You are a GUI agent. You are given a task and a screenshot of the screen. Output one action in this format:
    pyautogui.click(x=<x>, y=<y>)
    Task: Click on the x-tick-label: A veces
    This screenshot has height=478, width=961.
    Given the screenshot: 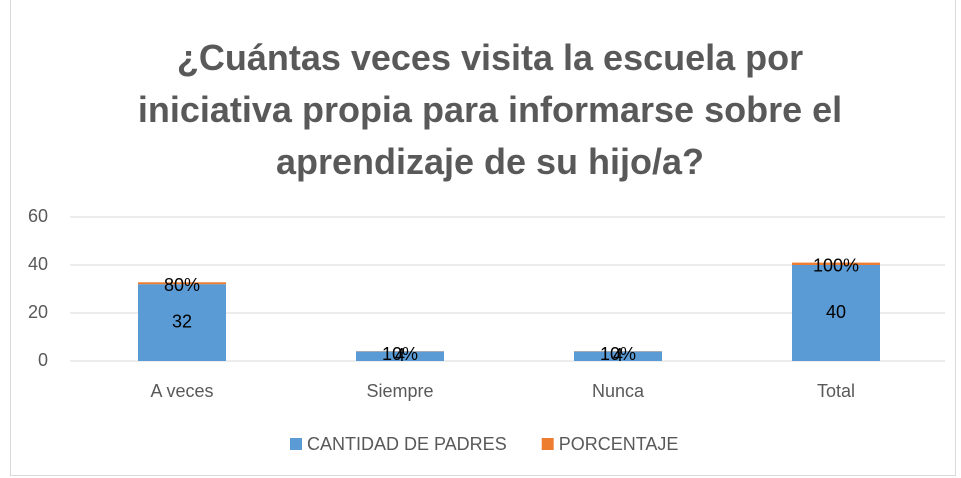 What is the action you would take?
    pyautogui.click(x=181, y=391)
    